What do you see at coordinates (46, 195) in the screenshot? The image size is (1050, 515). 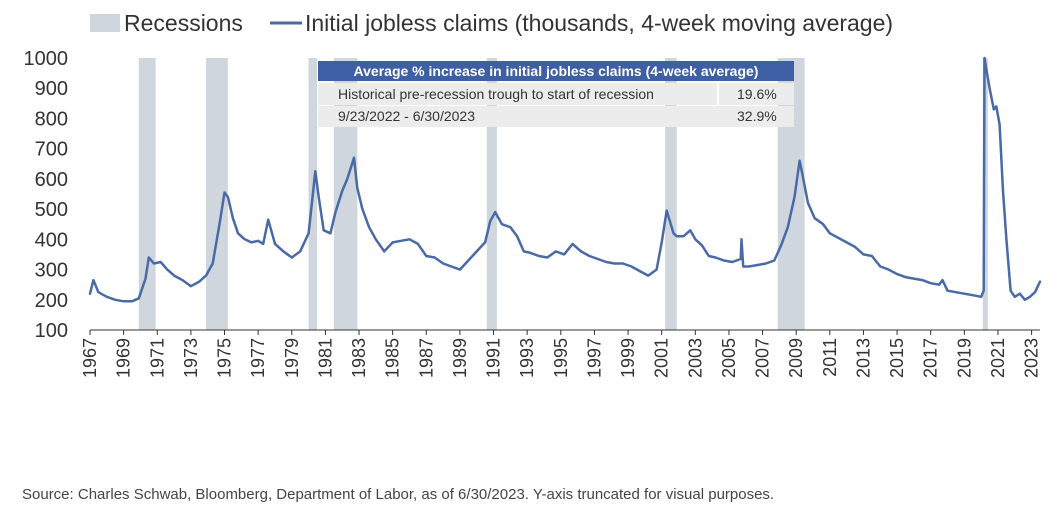 I see `y-axis: 100 200 300 400 500 600 700 800 900 1000` at bounding box center [46, 195].